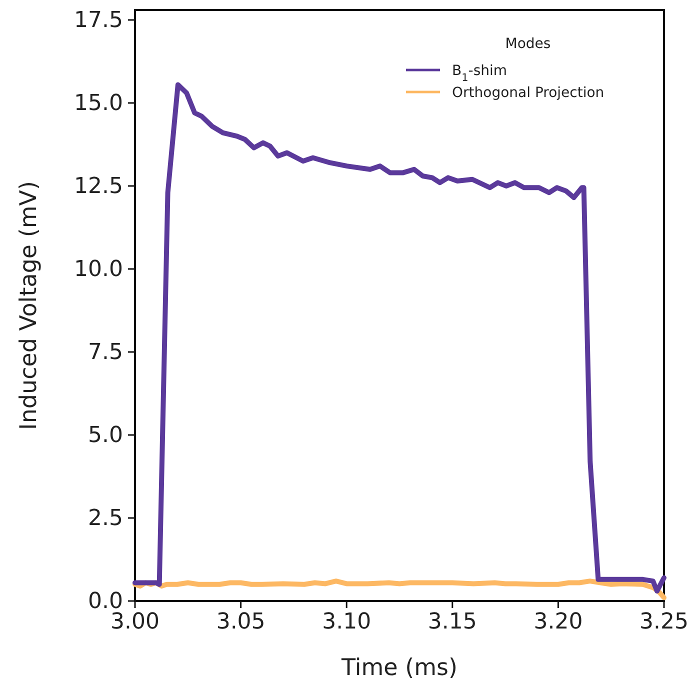  I want to click on x-axis-title: Time (ms), so click(399, 668).